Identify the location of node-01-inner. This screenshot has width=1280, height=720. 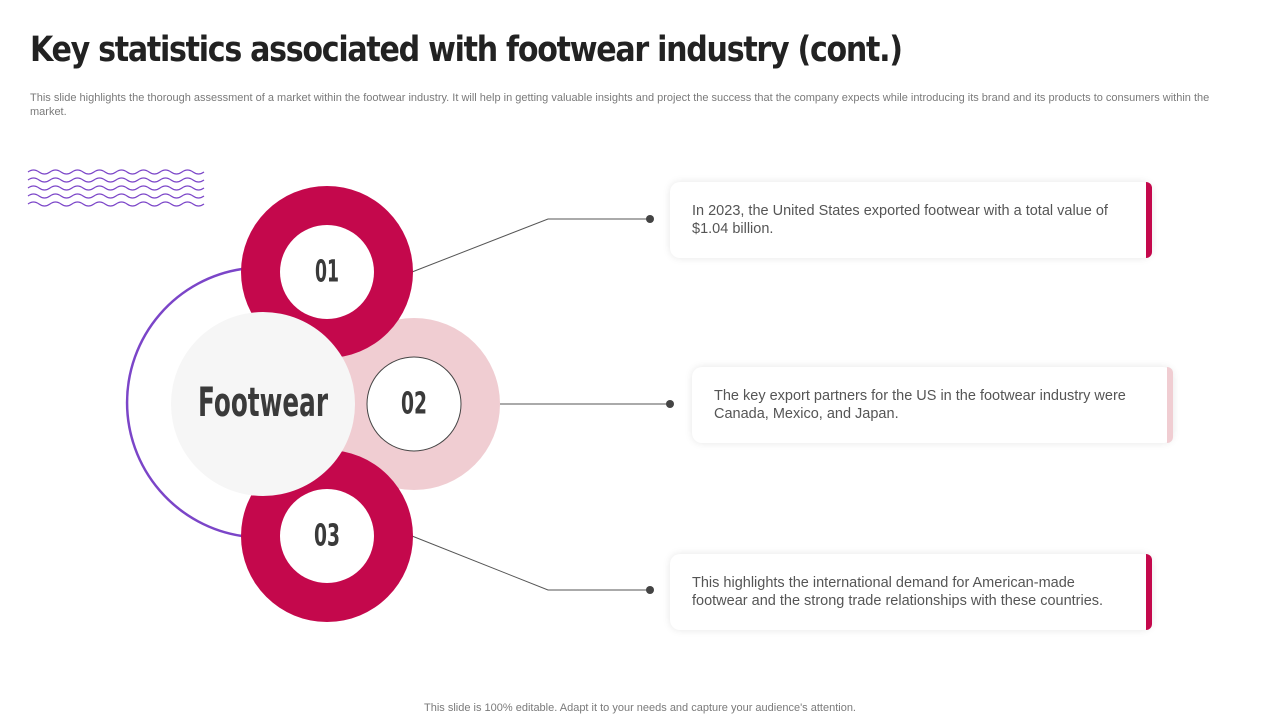
(327, 272).